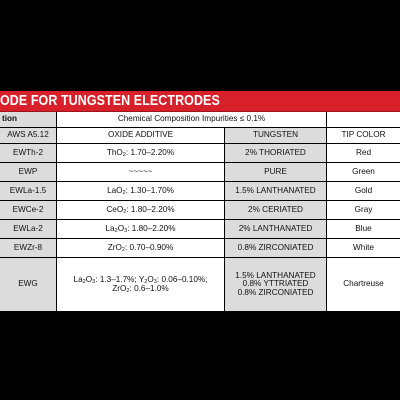 This screenshot has width=400, height=400. I want to click on oxide-line-1: La2O3: 1.3–1.7%; Y2O3: 0.06–0.10%;, so click(140, 279).